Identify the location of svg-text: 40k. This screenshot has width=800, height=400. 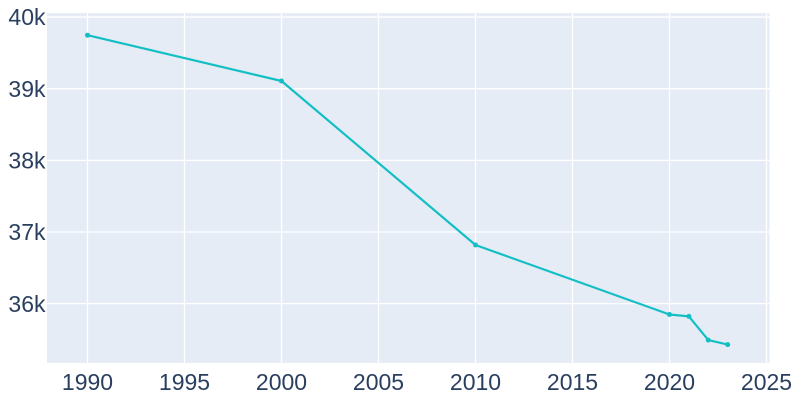
(27, 17).